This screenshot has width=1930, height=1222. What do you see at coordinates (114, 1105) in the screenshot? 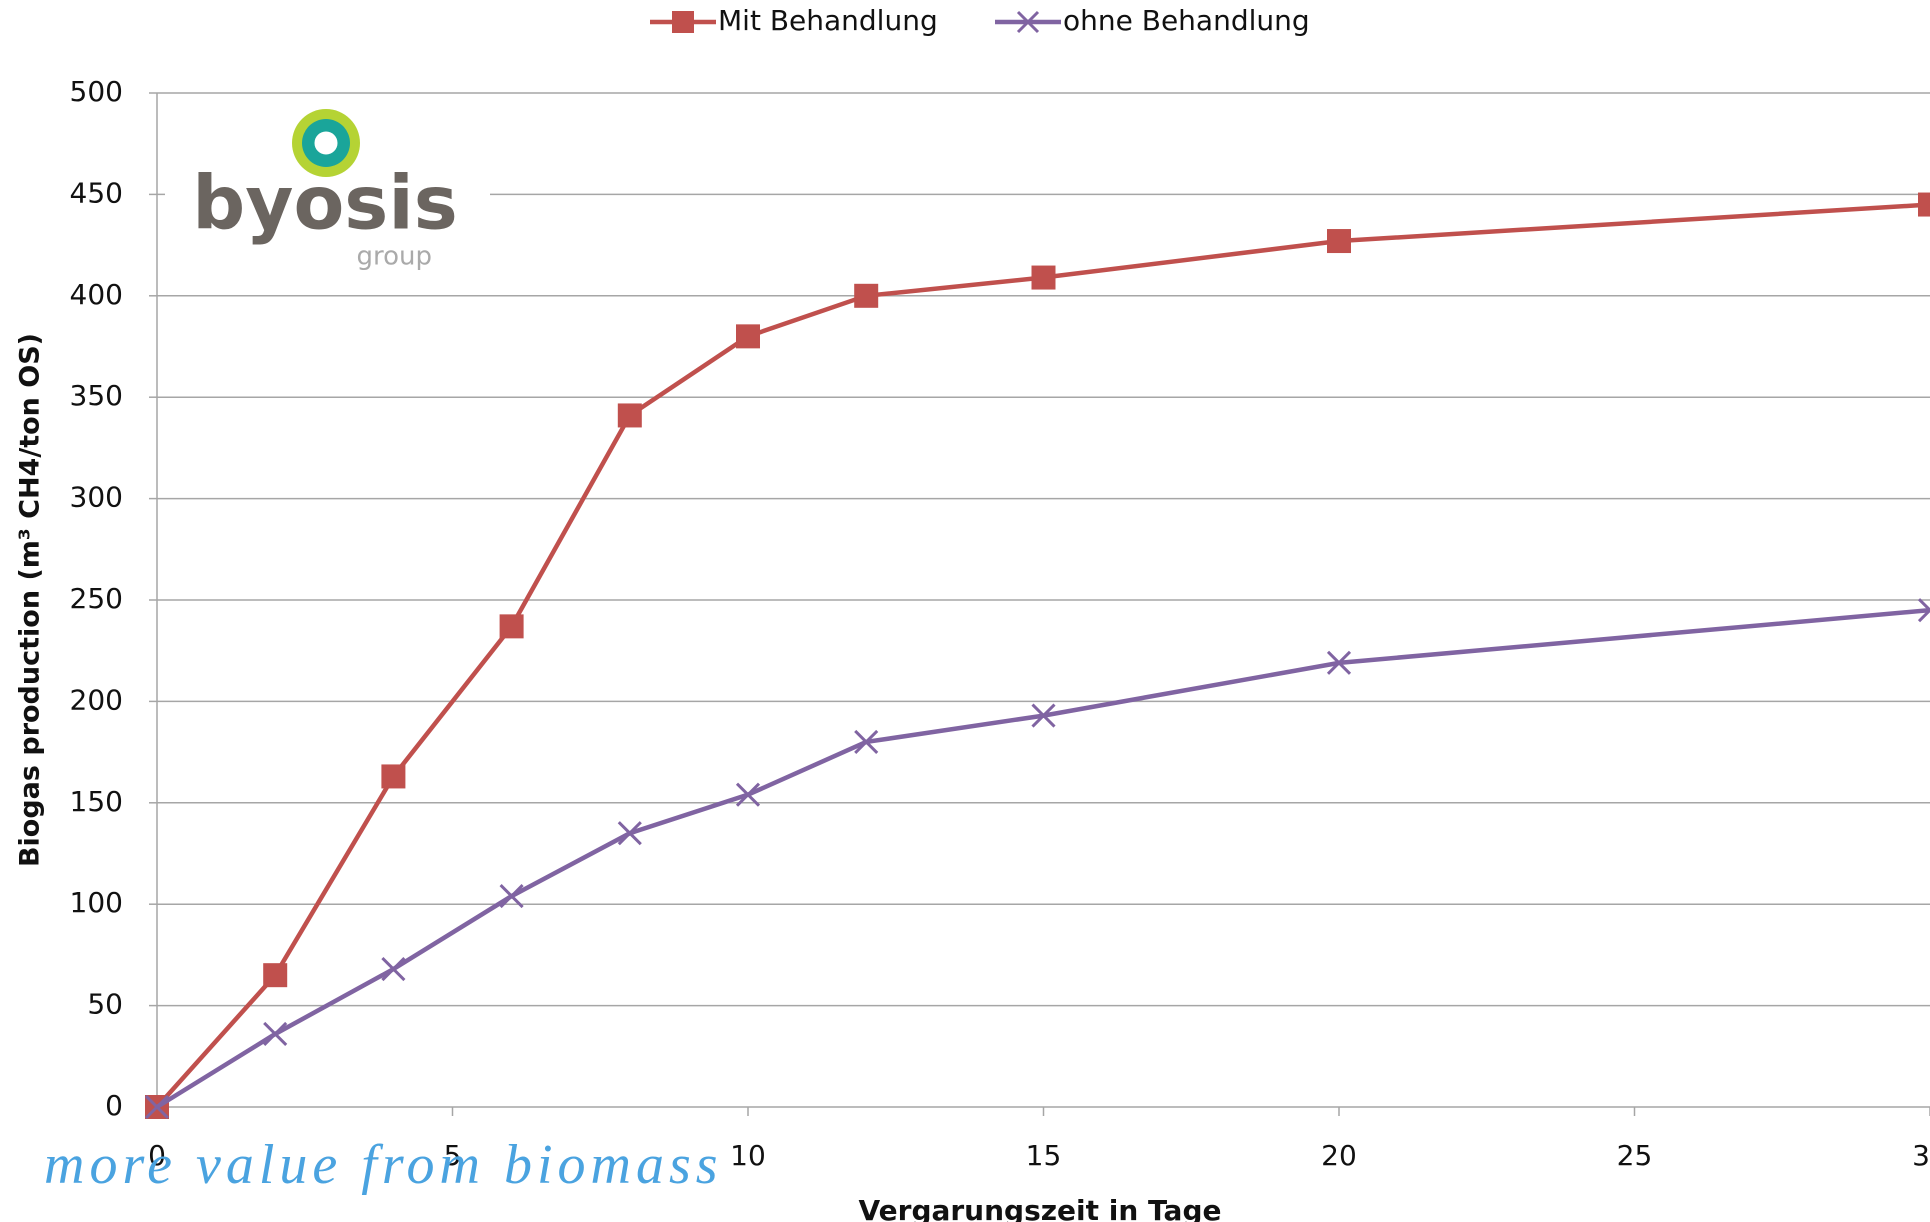
I see `y-tick-label: 0` at bounding box center [114, 1105].